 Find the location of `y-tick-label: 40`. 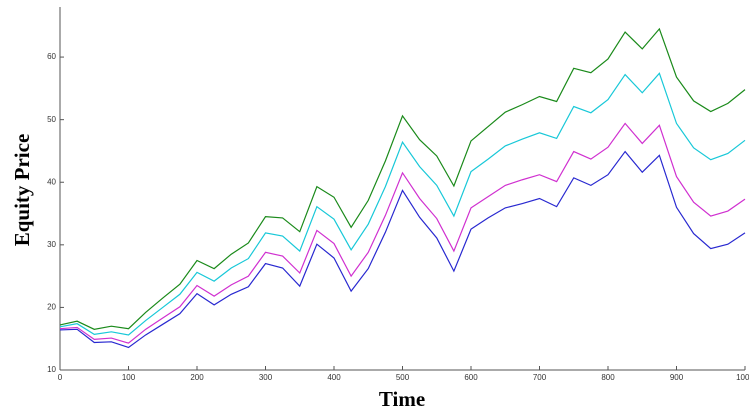

y-tick-label: 40 is located at coordinates (51, 181).